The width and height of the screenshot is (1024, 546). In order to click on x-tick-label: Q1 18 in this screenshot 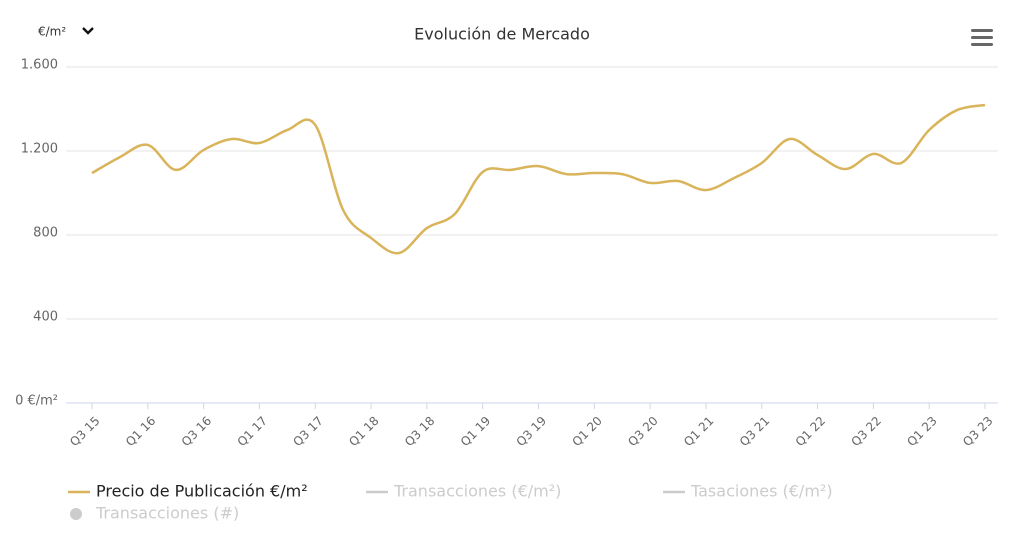, I will do `click(363, 431)`.